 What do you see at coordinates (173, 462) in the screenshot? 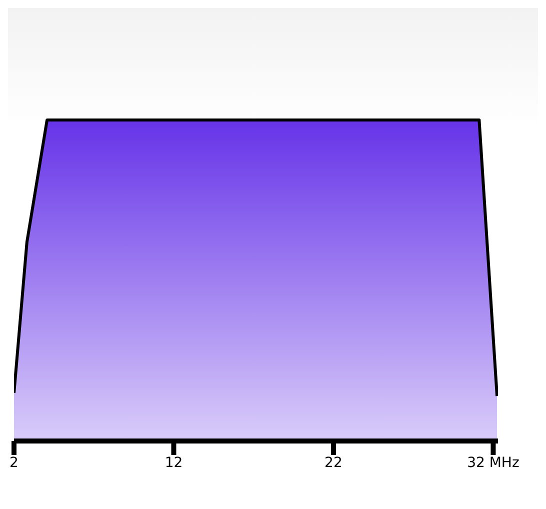
I see `x-tick-label: 12` at bounding box center [173, 462].